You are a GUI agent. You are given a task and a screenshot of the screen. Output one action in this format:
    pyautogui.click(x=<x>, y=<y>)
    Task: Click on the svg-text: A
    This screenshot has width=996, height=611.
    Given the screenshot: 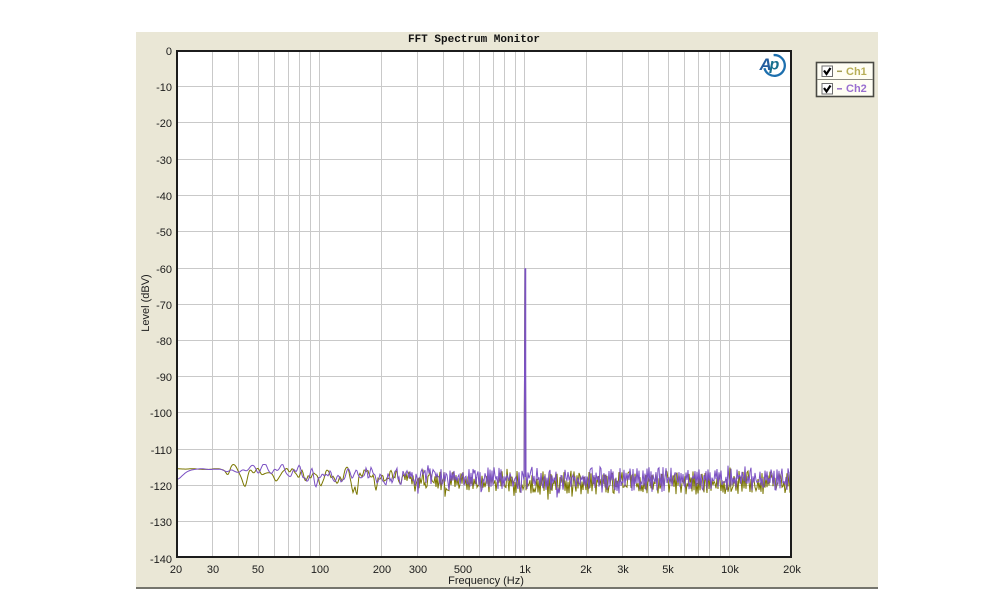 What is the action you would take?
    pyautogui.click(x=765, y=64)
    